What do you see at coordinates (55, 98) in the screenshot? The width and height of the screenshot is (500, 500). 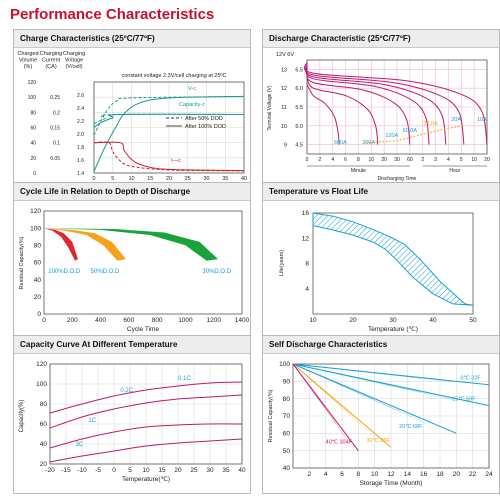 I see `y-tick-label: 0.25` at bounding box center [55, 98].